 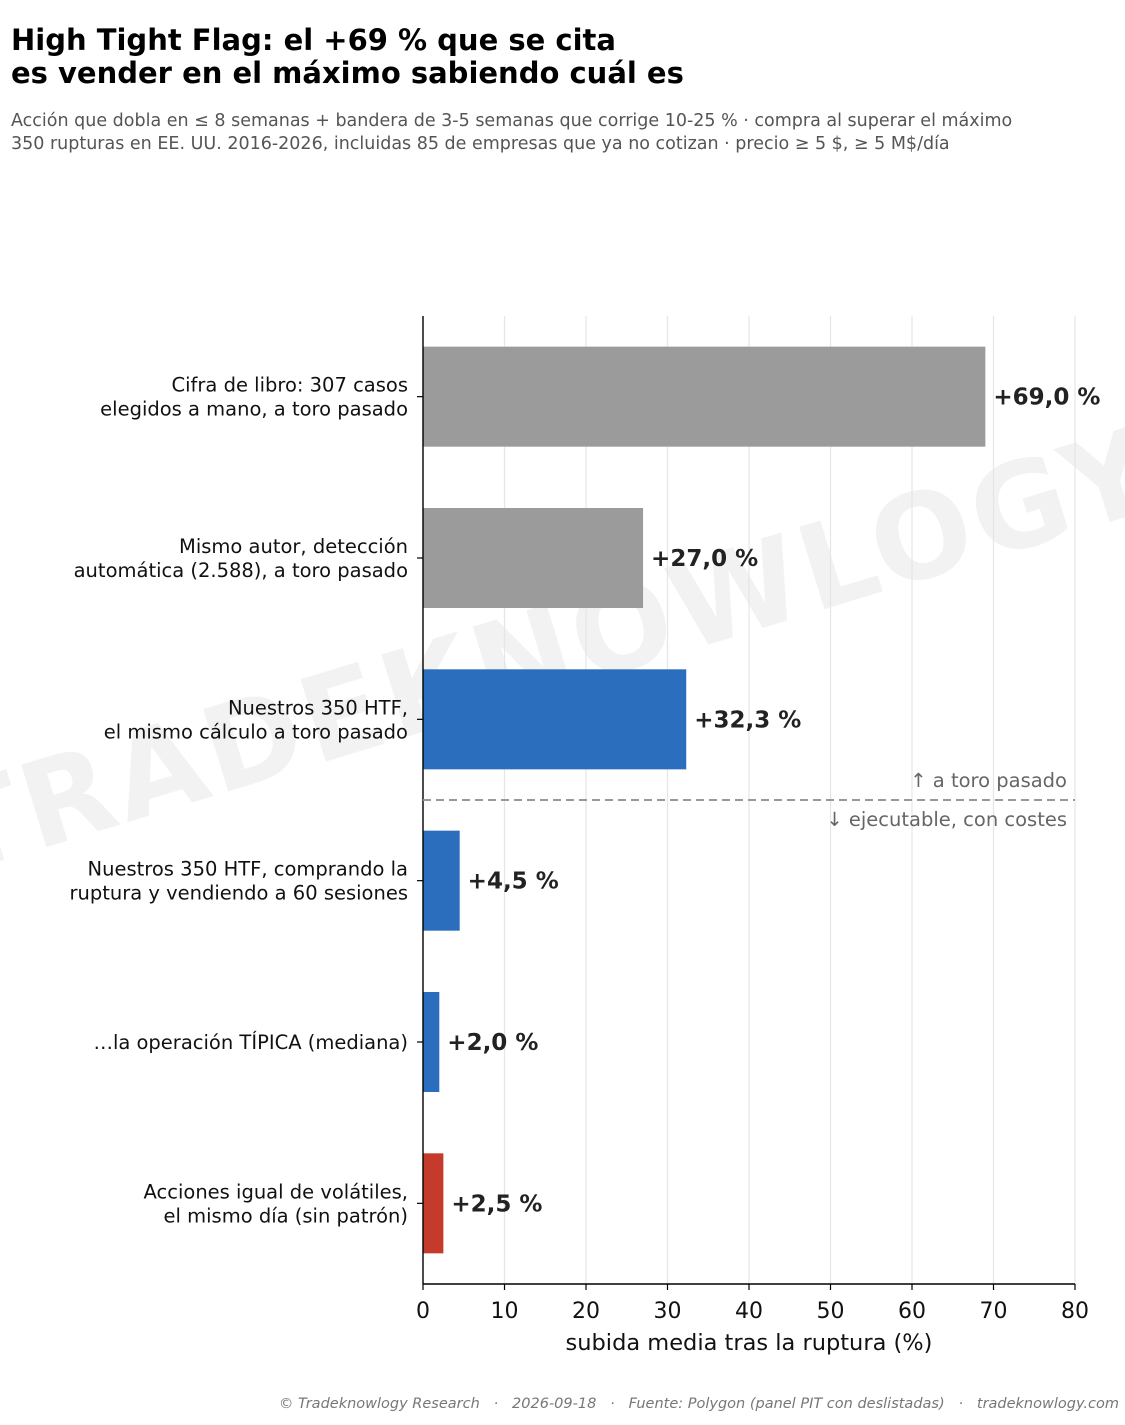 What do you see at coordinates (254, 409) in the screenshot?
I see `category-label-0-line-1: elegidos a mano, a toro pasado` at bounding box center [254, 409].